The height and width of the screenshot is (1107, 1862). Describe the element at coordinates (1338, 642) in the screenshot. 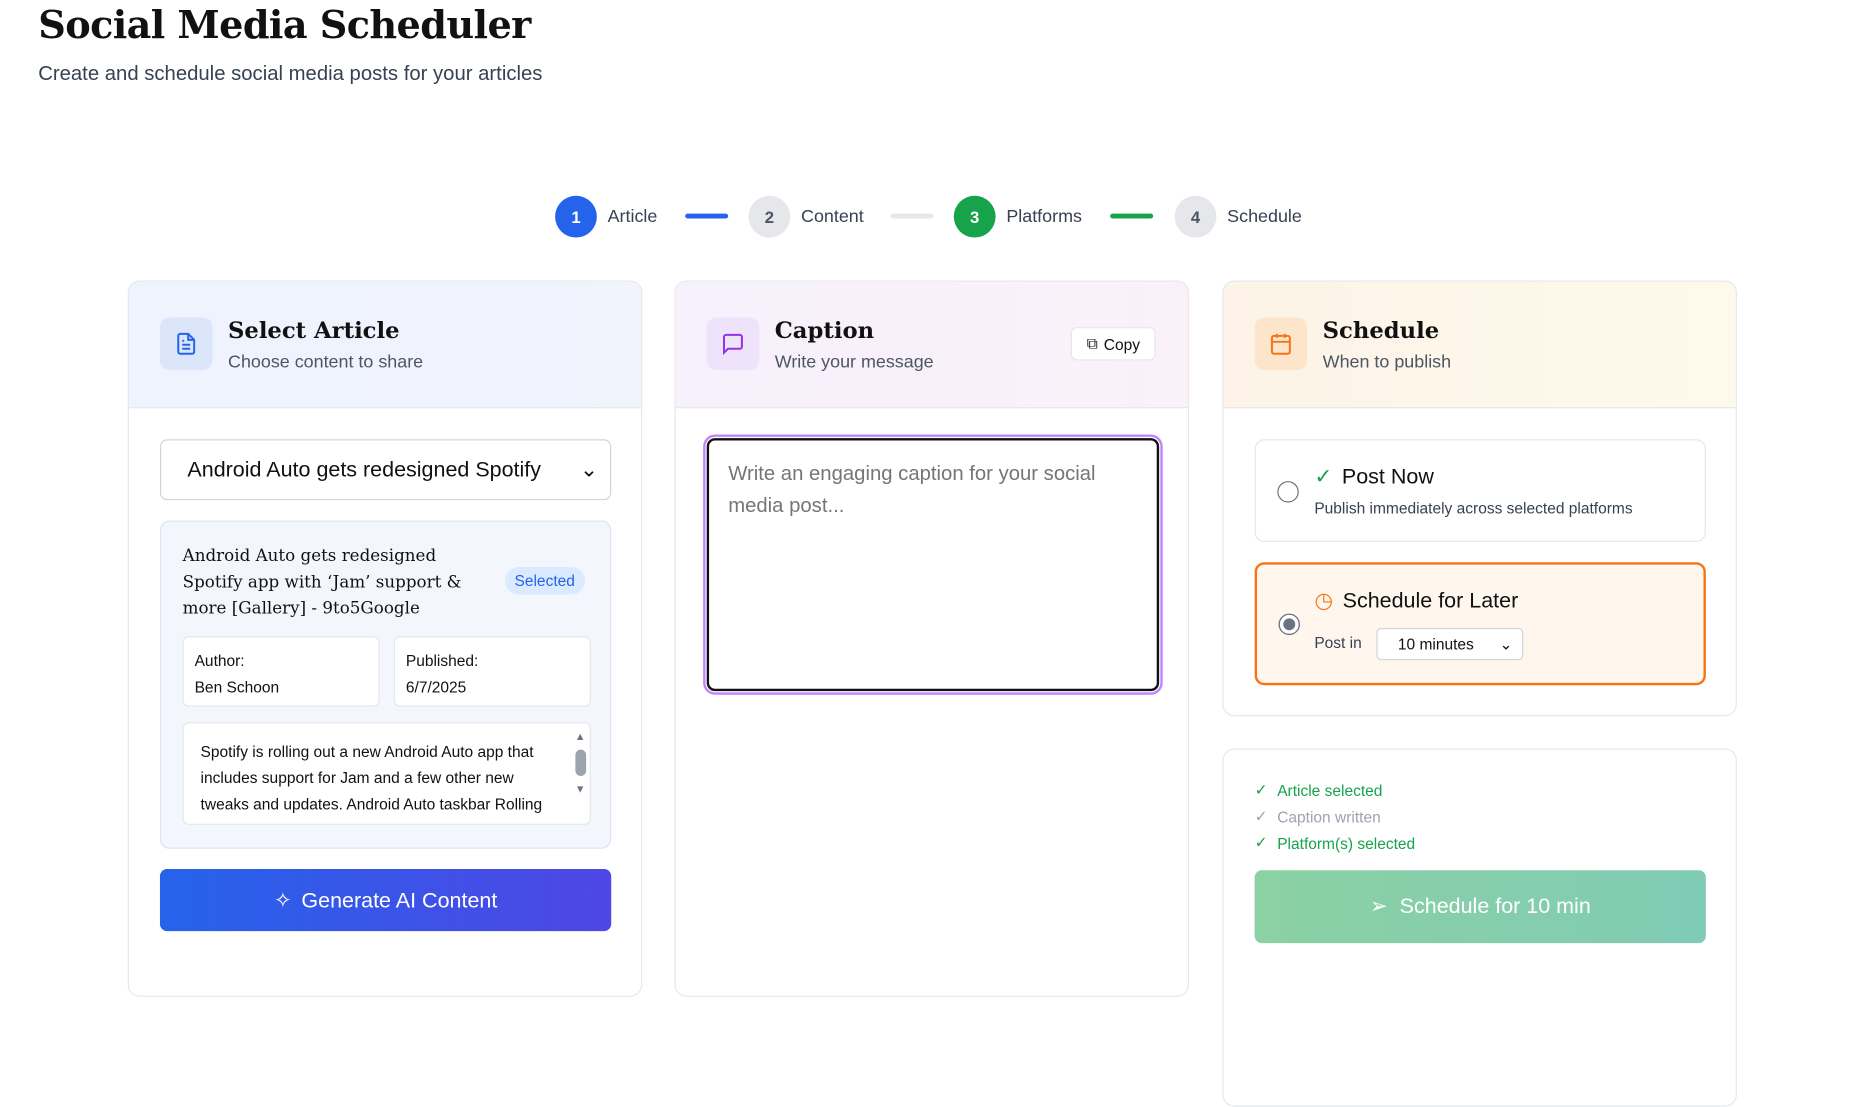

I see `post-in-label: Post in` at that location.